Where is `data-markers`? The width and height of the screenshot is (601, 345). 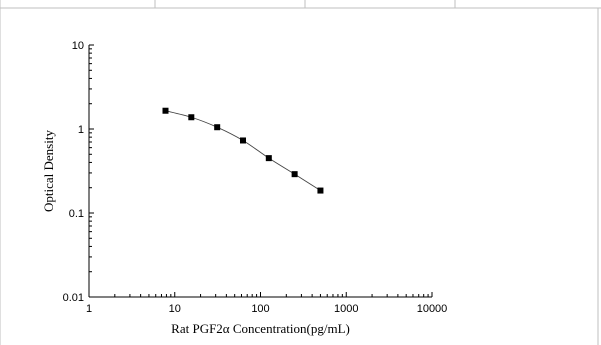 data-markers is located at coordinates (243, 150).